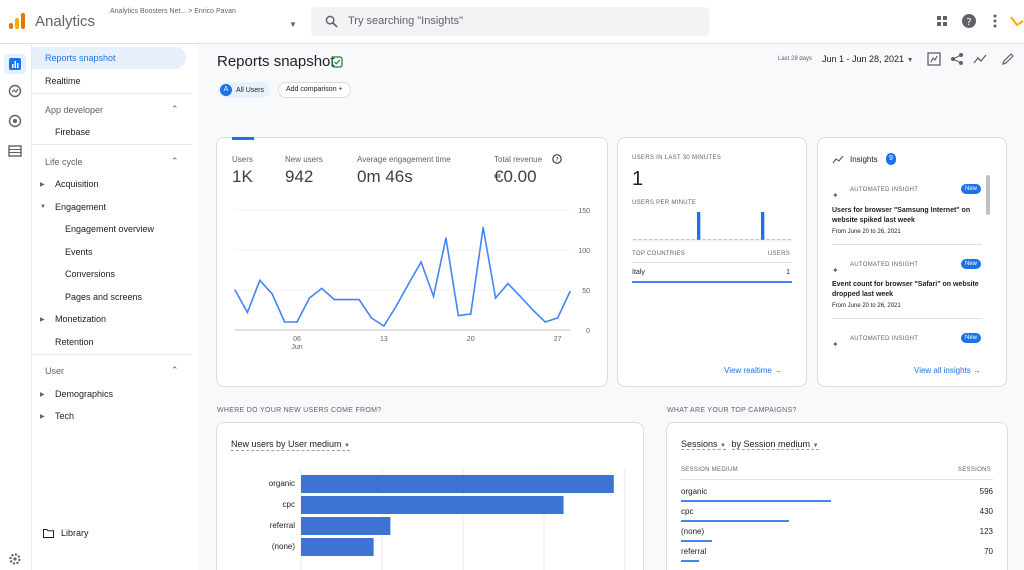 Image resolution: width=1024 pixels, height=570 pixels. What do you see at coordinates (242, 176) in the screenshot?
I see `metric-users-value: 1K` at bounding box center [242, 176].